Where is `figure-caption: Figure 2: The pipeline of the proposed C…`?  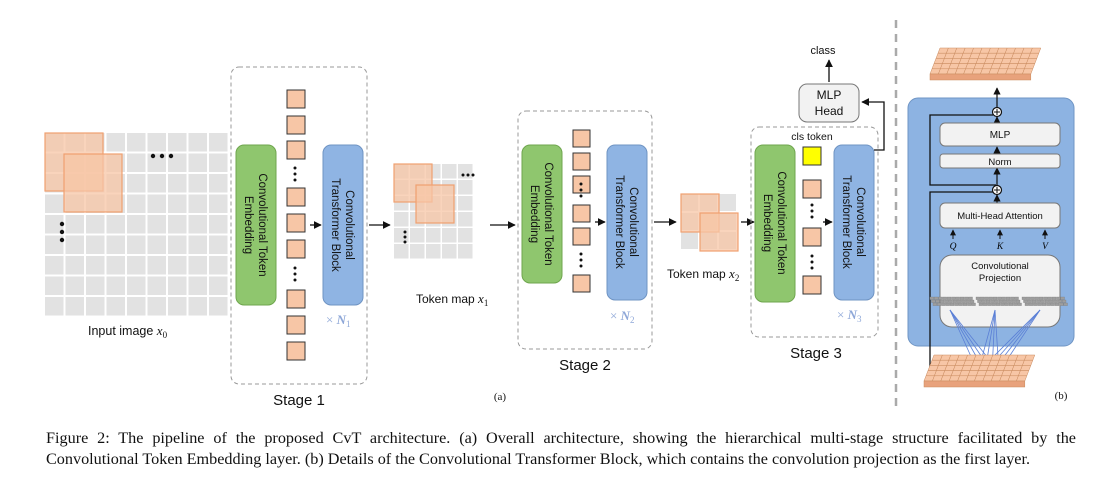
figure-caption: Figure 2: The pipeline of the proposed C… is located at coordinates (561, 448).